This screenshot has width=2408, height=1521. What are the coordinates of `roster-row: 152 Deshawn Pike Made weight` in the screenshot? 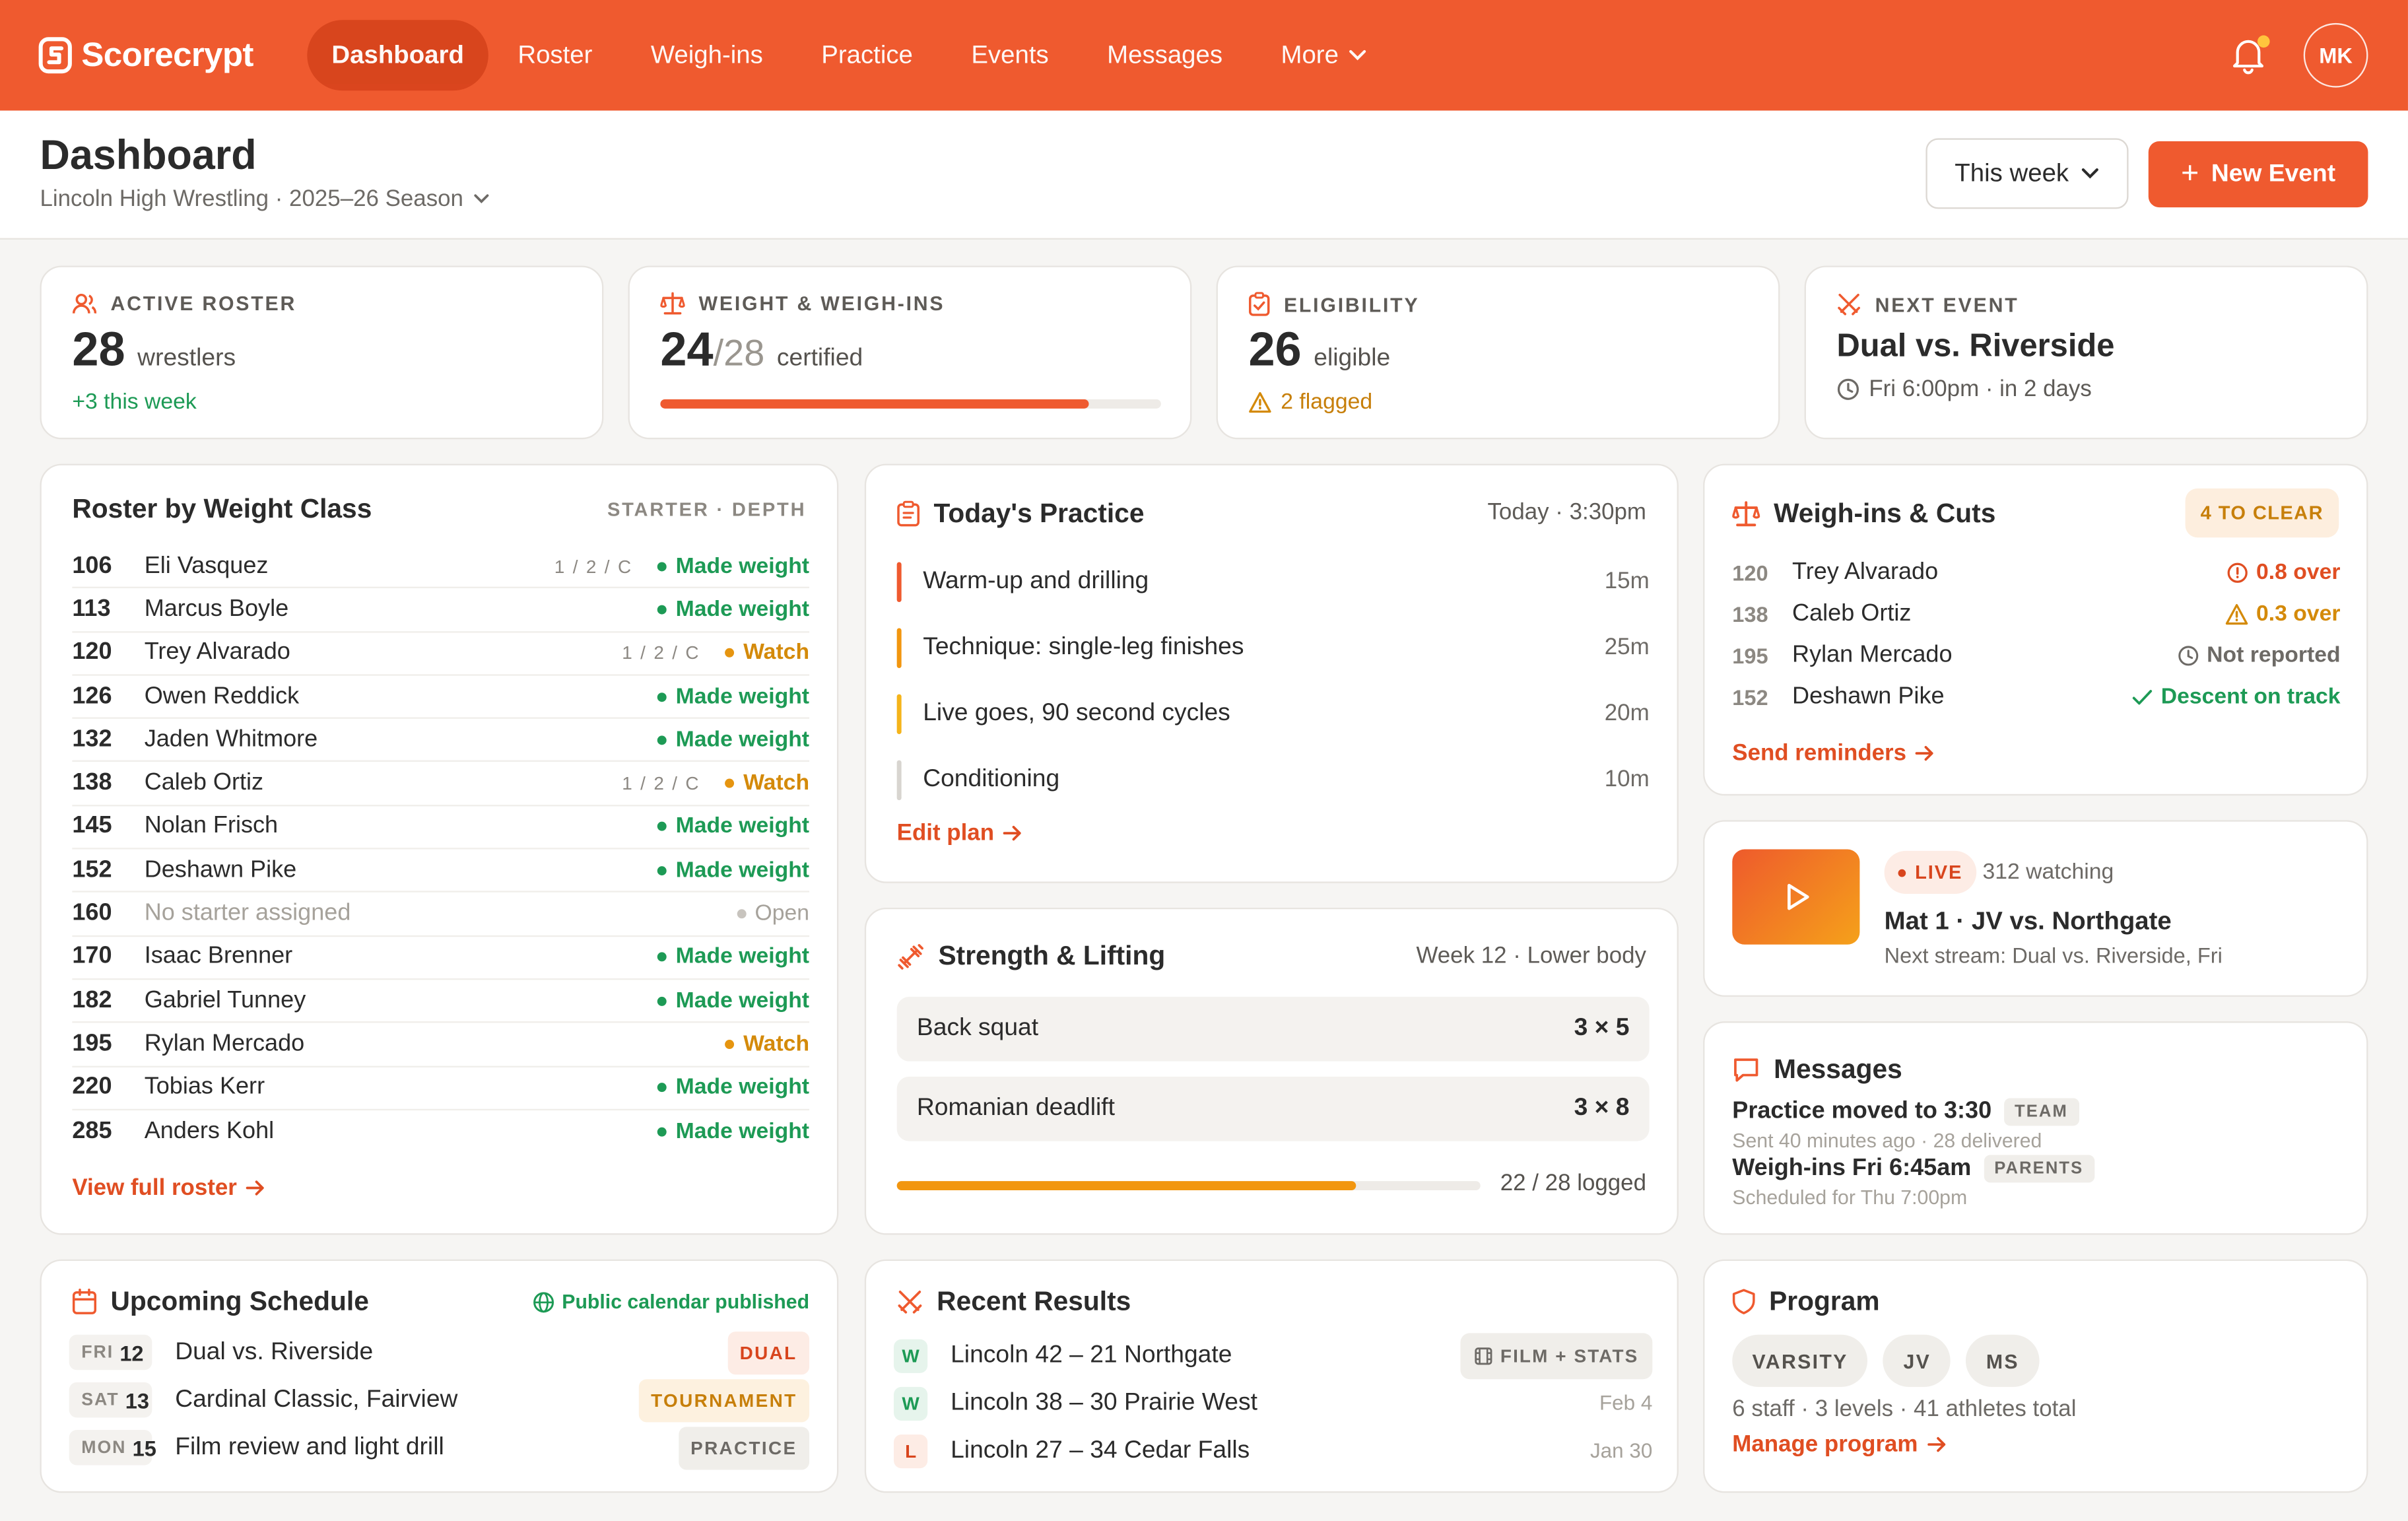 It's located at (441, 871).